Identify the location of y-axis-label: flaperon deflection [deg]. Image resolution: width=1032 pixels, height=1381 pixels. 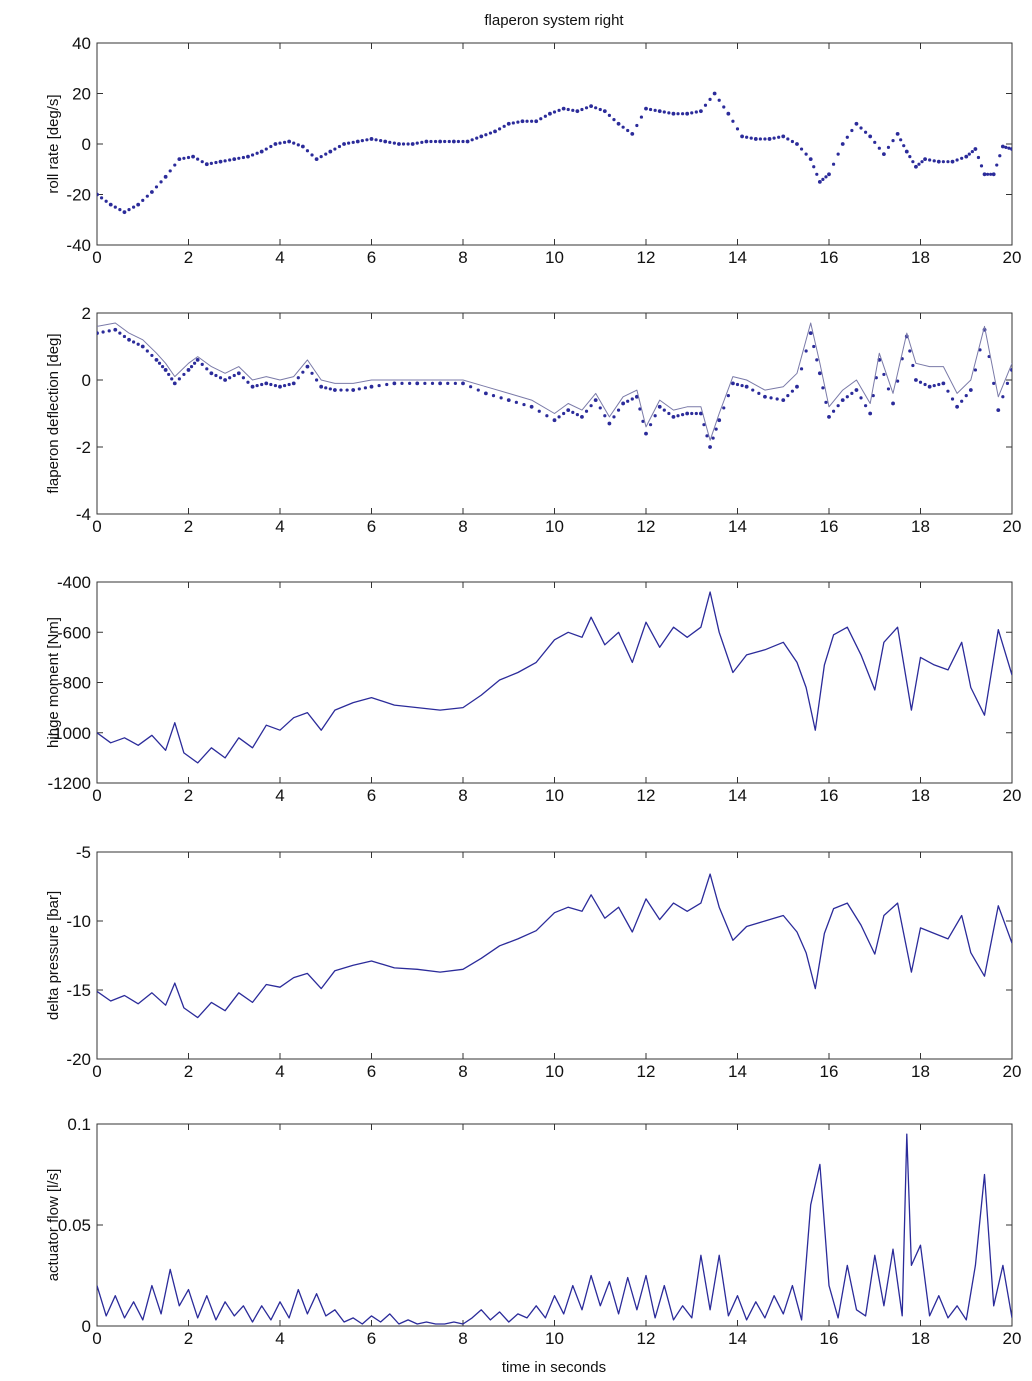
(53, 413).